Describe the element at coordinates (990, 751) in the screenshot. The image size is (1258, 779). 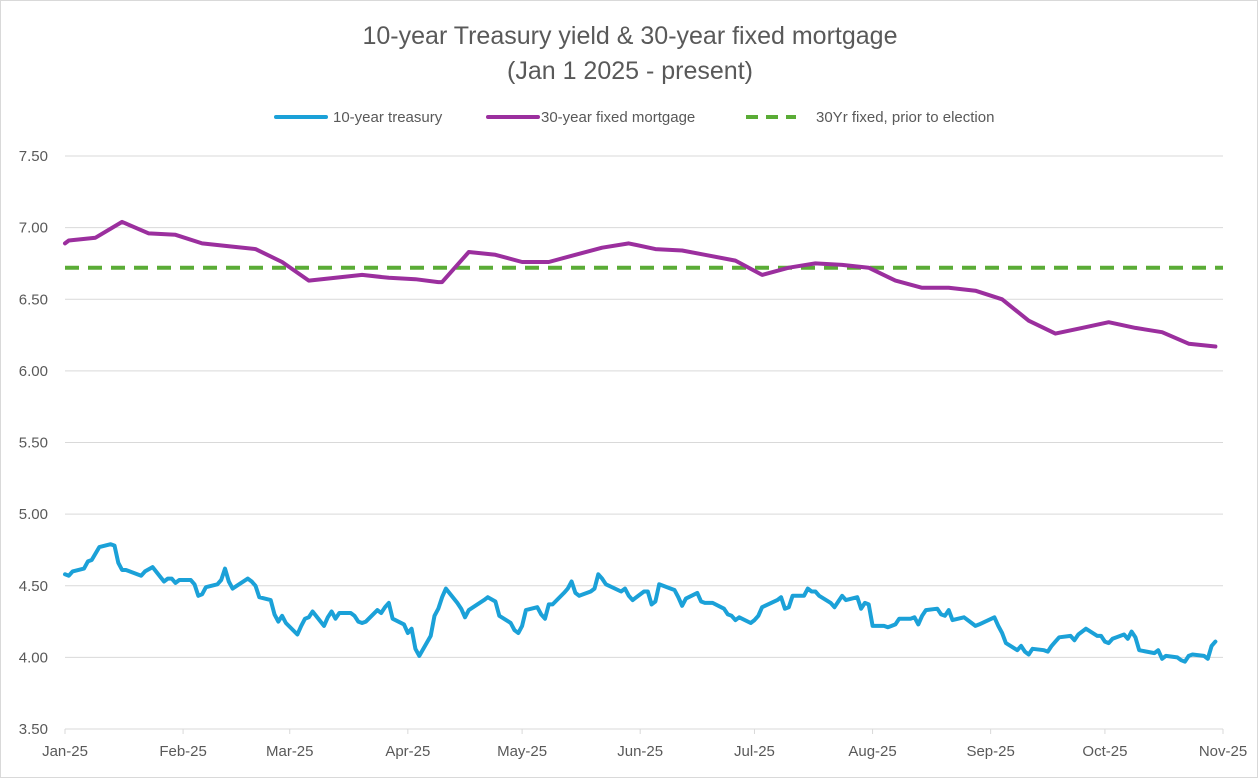
I see `x-tick-label: Sep-25` at that location.